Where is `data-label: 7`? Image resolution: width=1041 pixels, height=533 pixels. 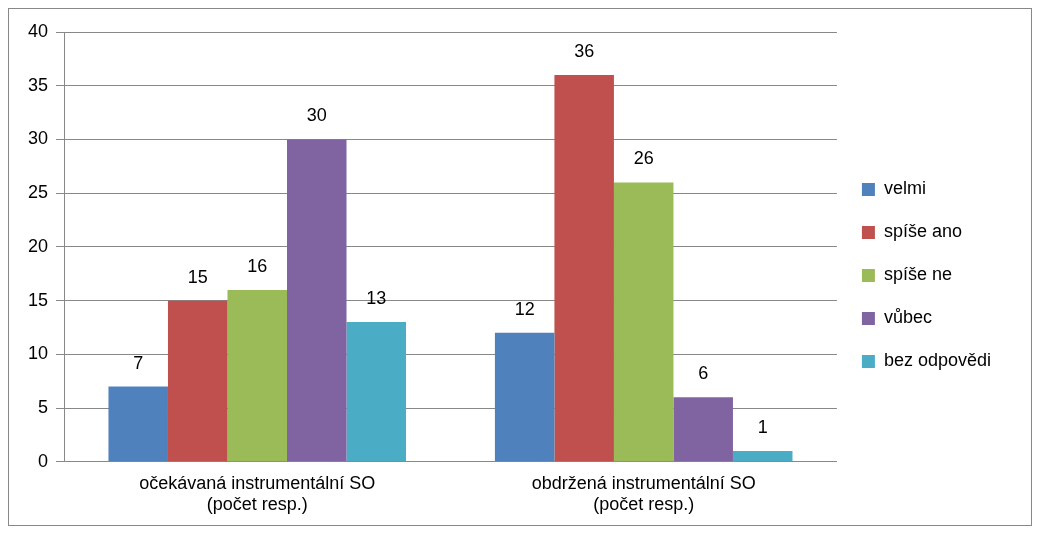
data-label: 7 is located at coordinates (138, 362).